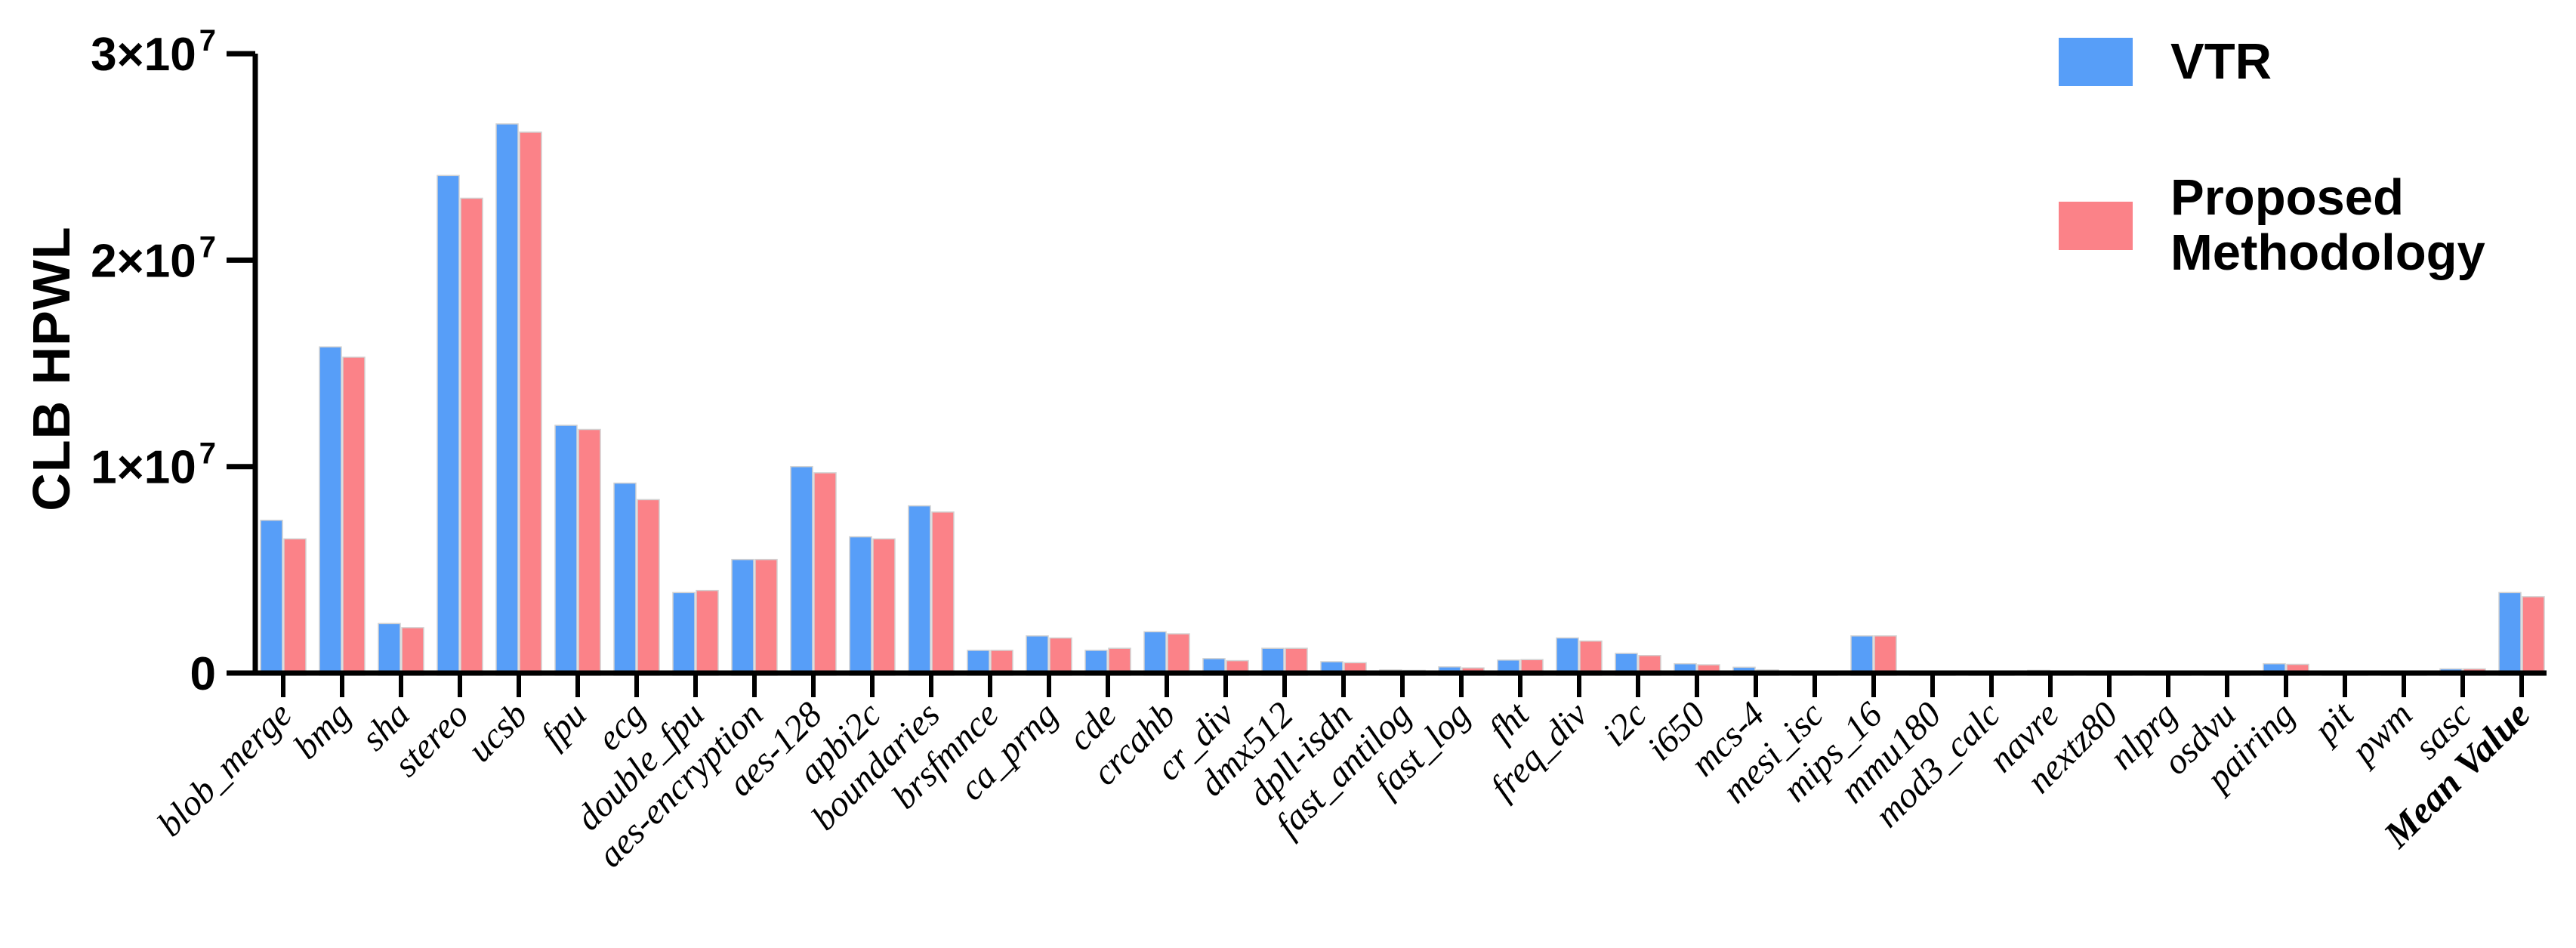  Describe the element at coordinates (589, 552) in the screenshot. I see `bar-proposed-methodology-fpu` at that location.